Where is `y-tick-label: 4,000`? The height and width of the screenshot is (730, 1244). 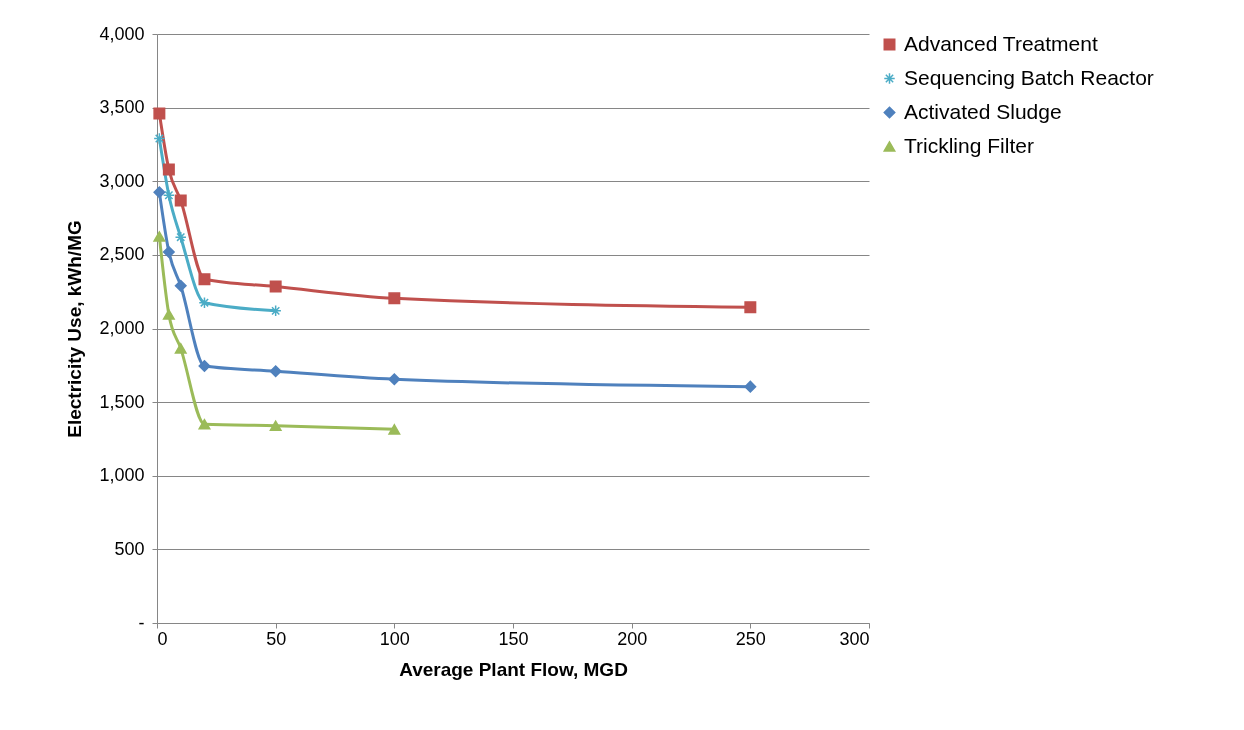 y-tick-label: 4,000 is located at coordinates (122, 33).